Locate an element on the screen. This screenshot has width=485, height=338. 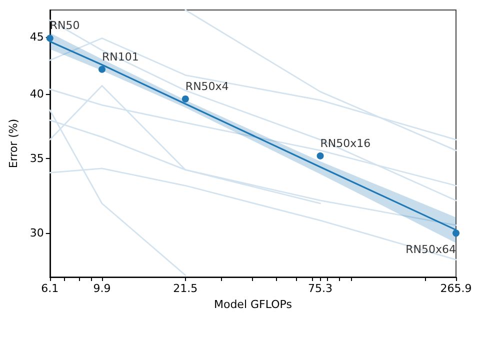
annotation: RN50 is located at coordinates (65, 25).